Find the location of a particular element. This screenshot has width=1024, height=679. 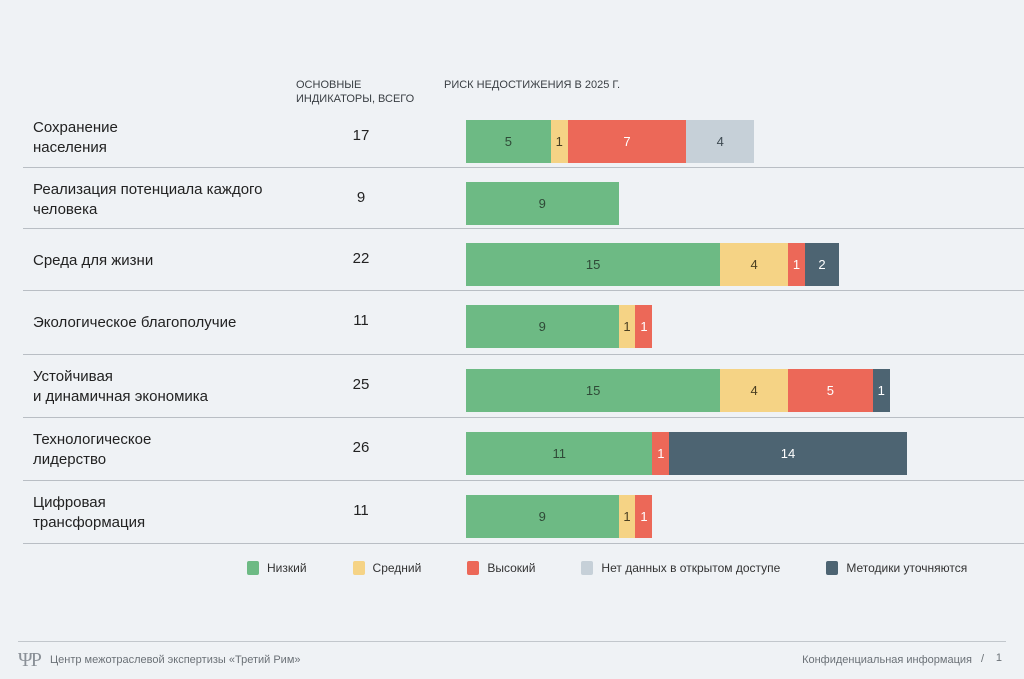

bar-segment-nodata: 4 is located at coordinates (720, 141).